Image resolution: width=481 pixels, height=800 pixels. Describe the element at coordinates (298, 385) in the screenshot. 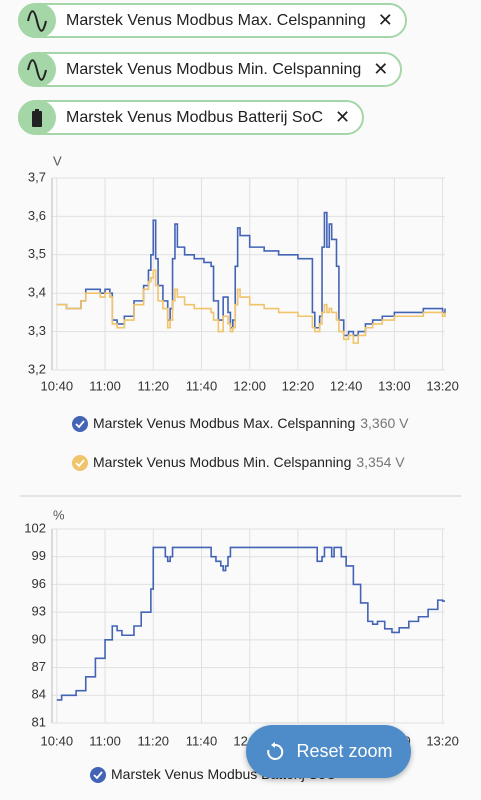

I see `x-tick-label: 12:20` at that location.